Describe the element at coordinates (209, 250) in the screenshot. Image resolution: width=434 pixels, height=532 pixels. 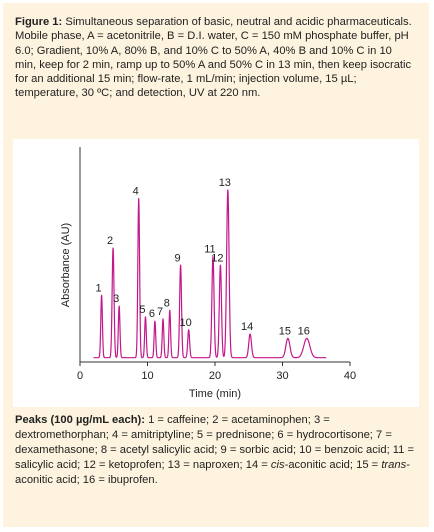
I see `peak-label: 11` at that location.